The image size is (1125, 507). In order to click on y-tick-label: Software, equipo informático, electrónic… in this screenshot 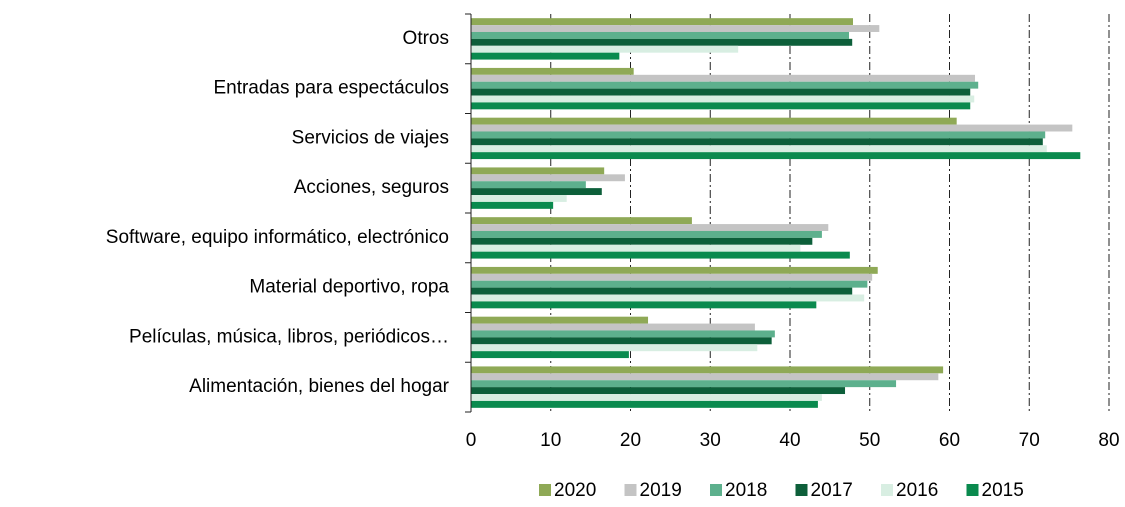, I will do `click(277, 237)`.